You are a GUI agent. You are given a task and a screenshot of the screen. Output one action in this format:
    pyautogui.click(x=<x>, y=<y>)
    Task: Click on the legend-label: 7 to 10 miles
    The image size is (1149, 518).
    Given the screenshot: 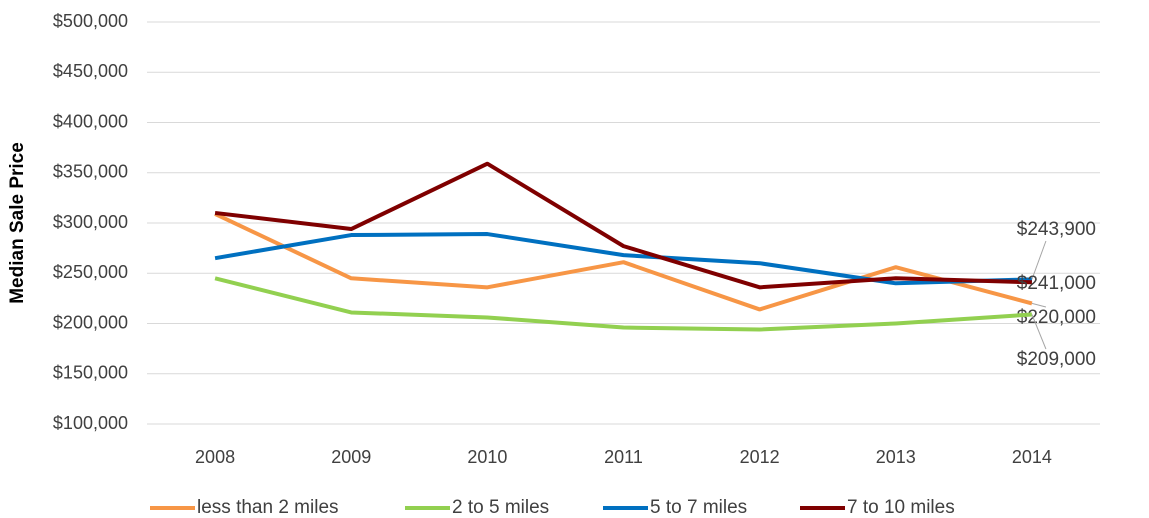 What is the action you would take?
    pyautogui.click(x=901, y=507)
    